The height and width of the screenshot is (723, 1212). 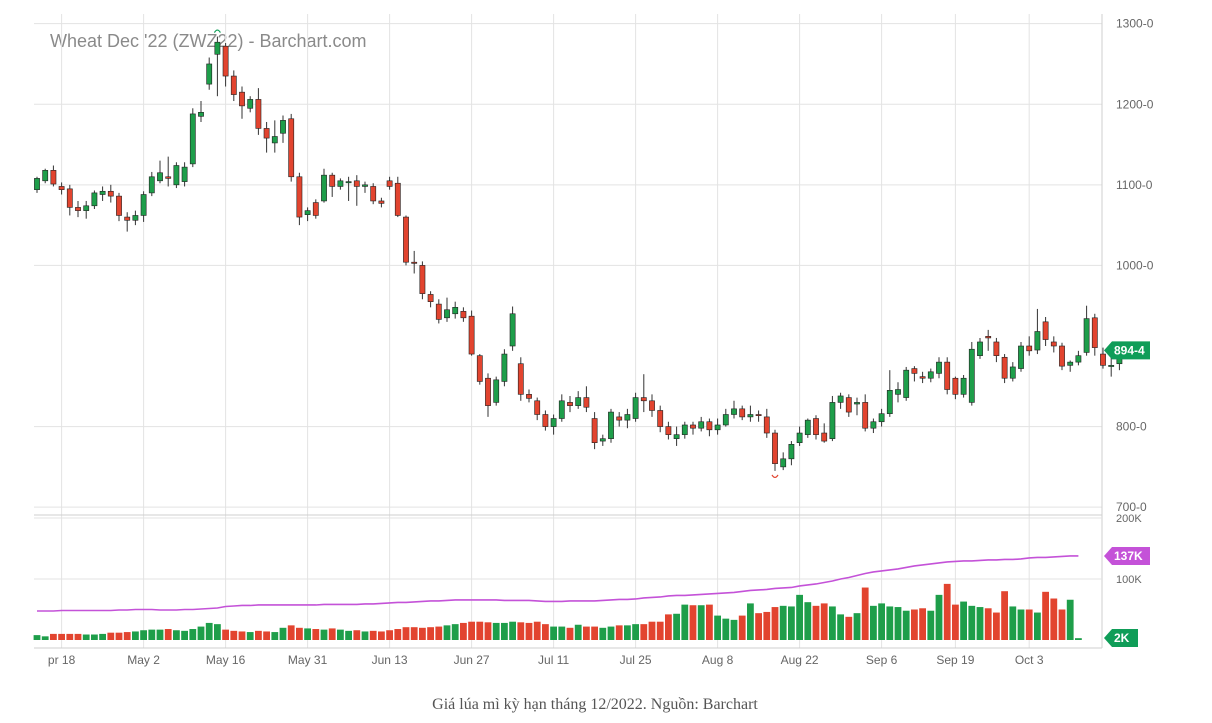 What do you see at coordinates (1131, 507) in the screenshot?
I see `price-tick-label: 700-0` at bounding box center [1131, 507].